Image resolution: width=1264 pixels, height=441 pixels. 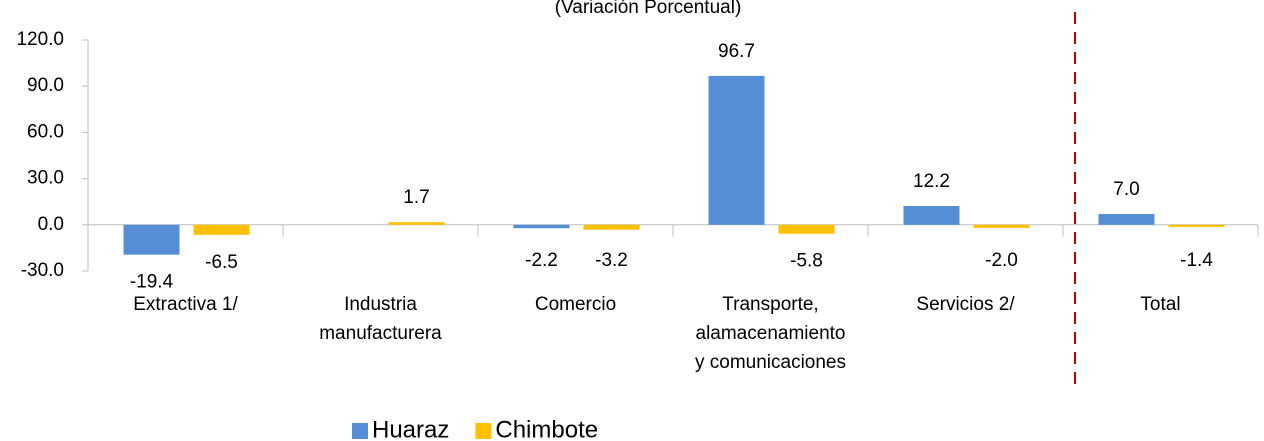 What do you see at coordinates (1196, 260) in the screenshot?
I see `data-label: -1.4` at bounding box center [1196, 260].